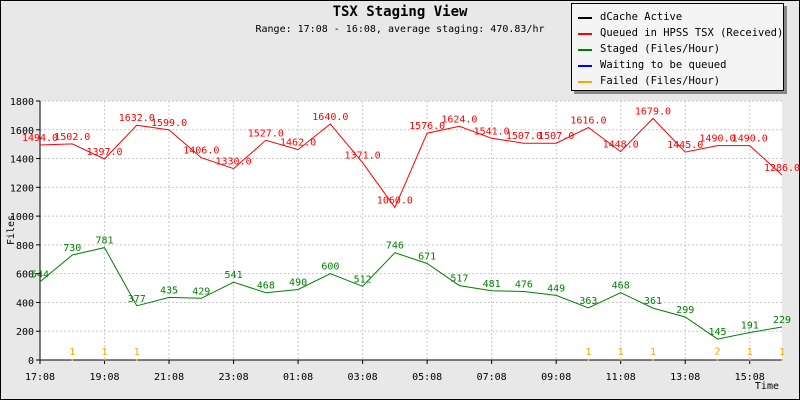  What do you see at coordinates (427, 256) in the screenshot?
I see `data-label-staged: 671` at bounding box center [427, 256].